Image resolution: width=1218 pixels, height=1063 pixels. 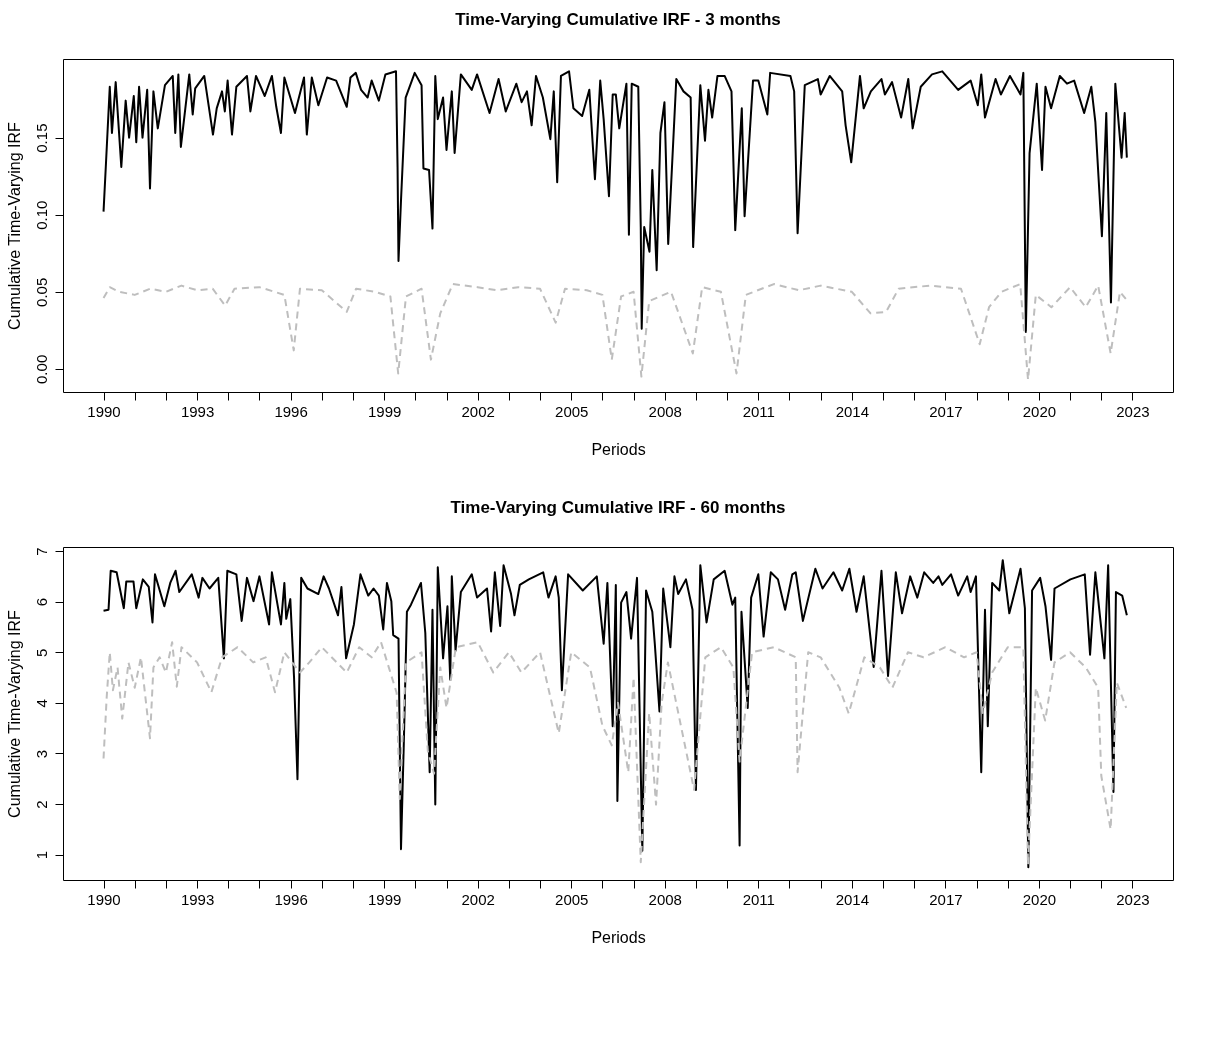 I want to click on y-tick-label: 4, so click(x=41, y=703).